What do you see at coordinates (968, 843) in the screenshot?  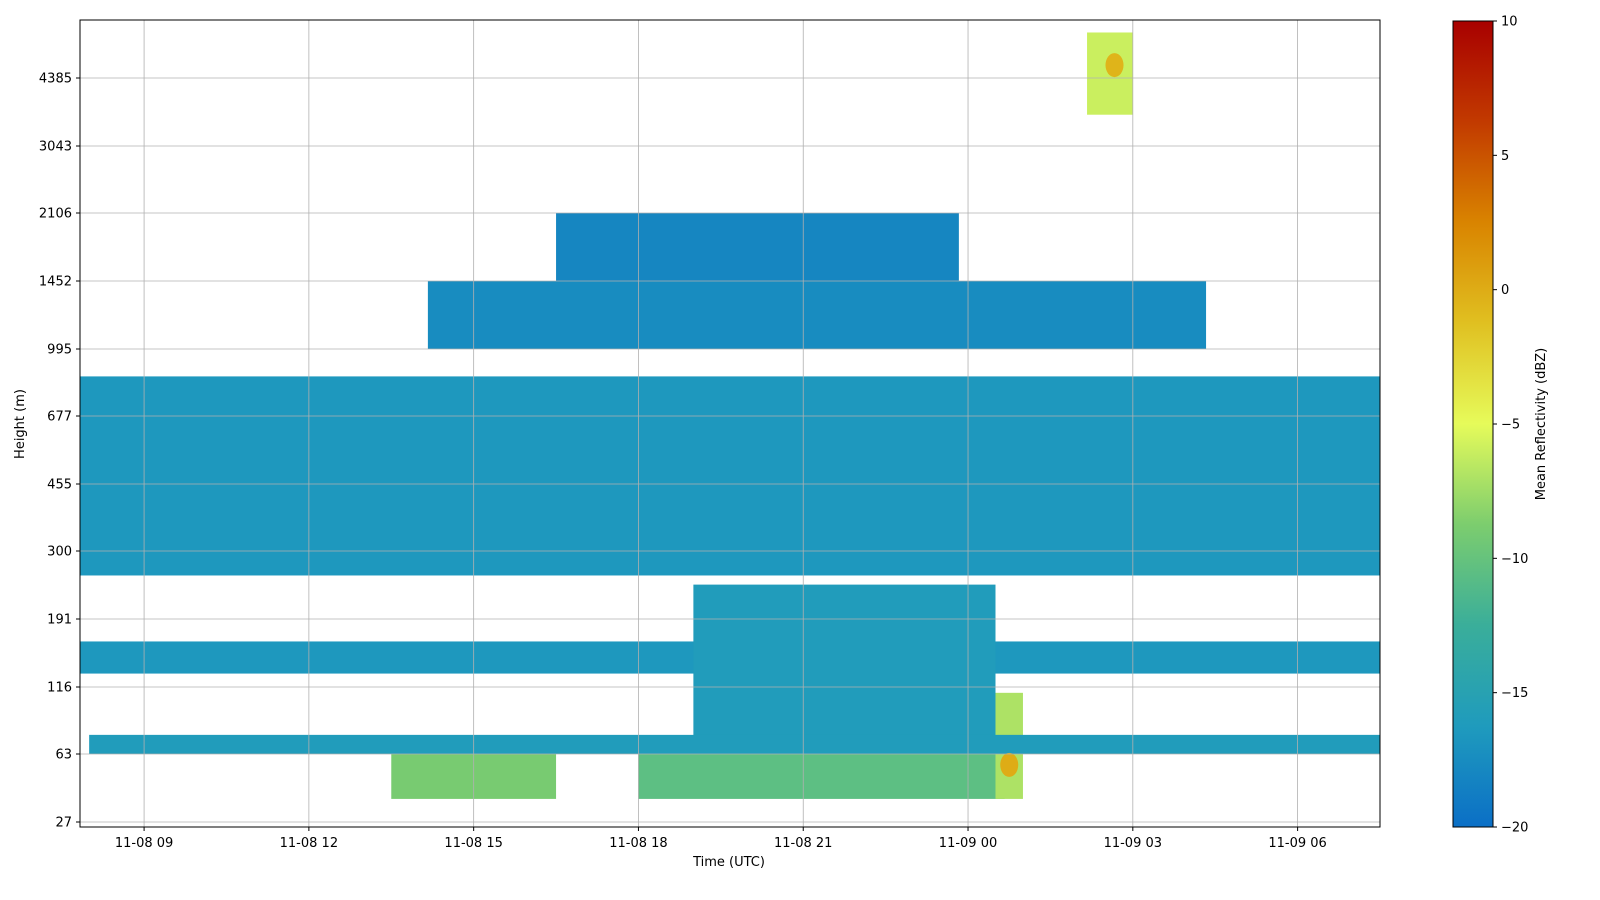 I see `x-tick-label: 11-09 00` at bounding box center [968, 843].